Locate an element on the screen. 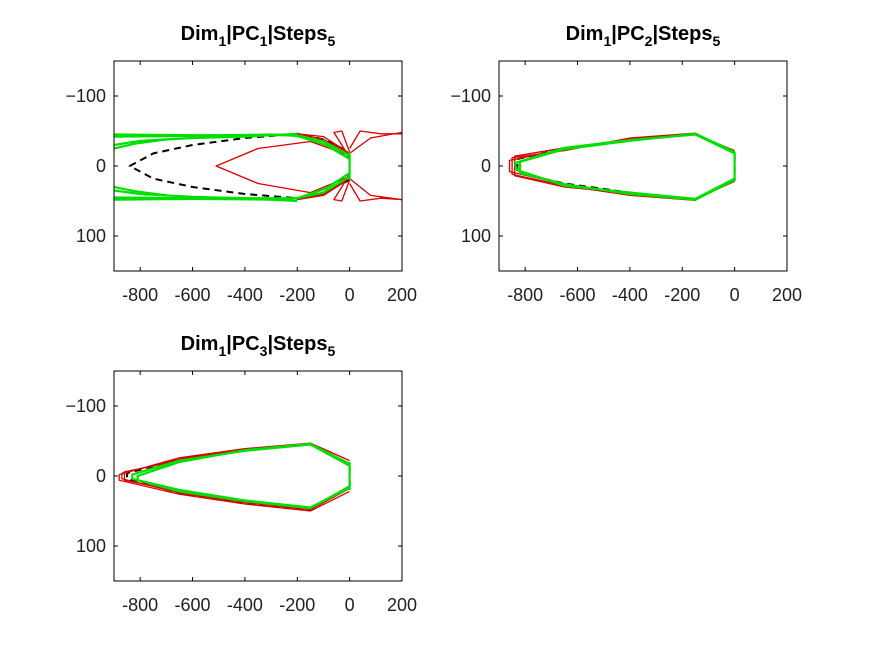 This screenshot has height=656, width=875. subplot-title: Dim1|PC2|Steps5 is located at coordinates (643, 36).